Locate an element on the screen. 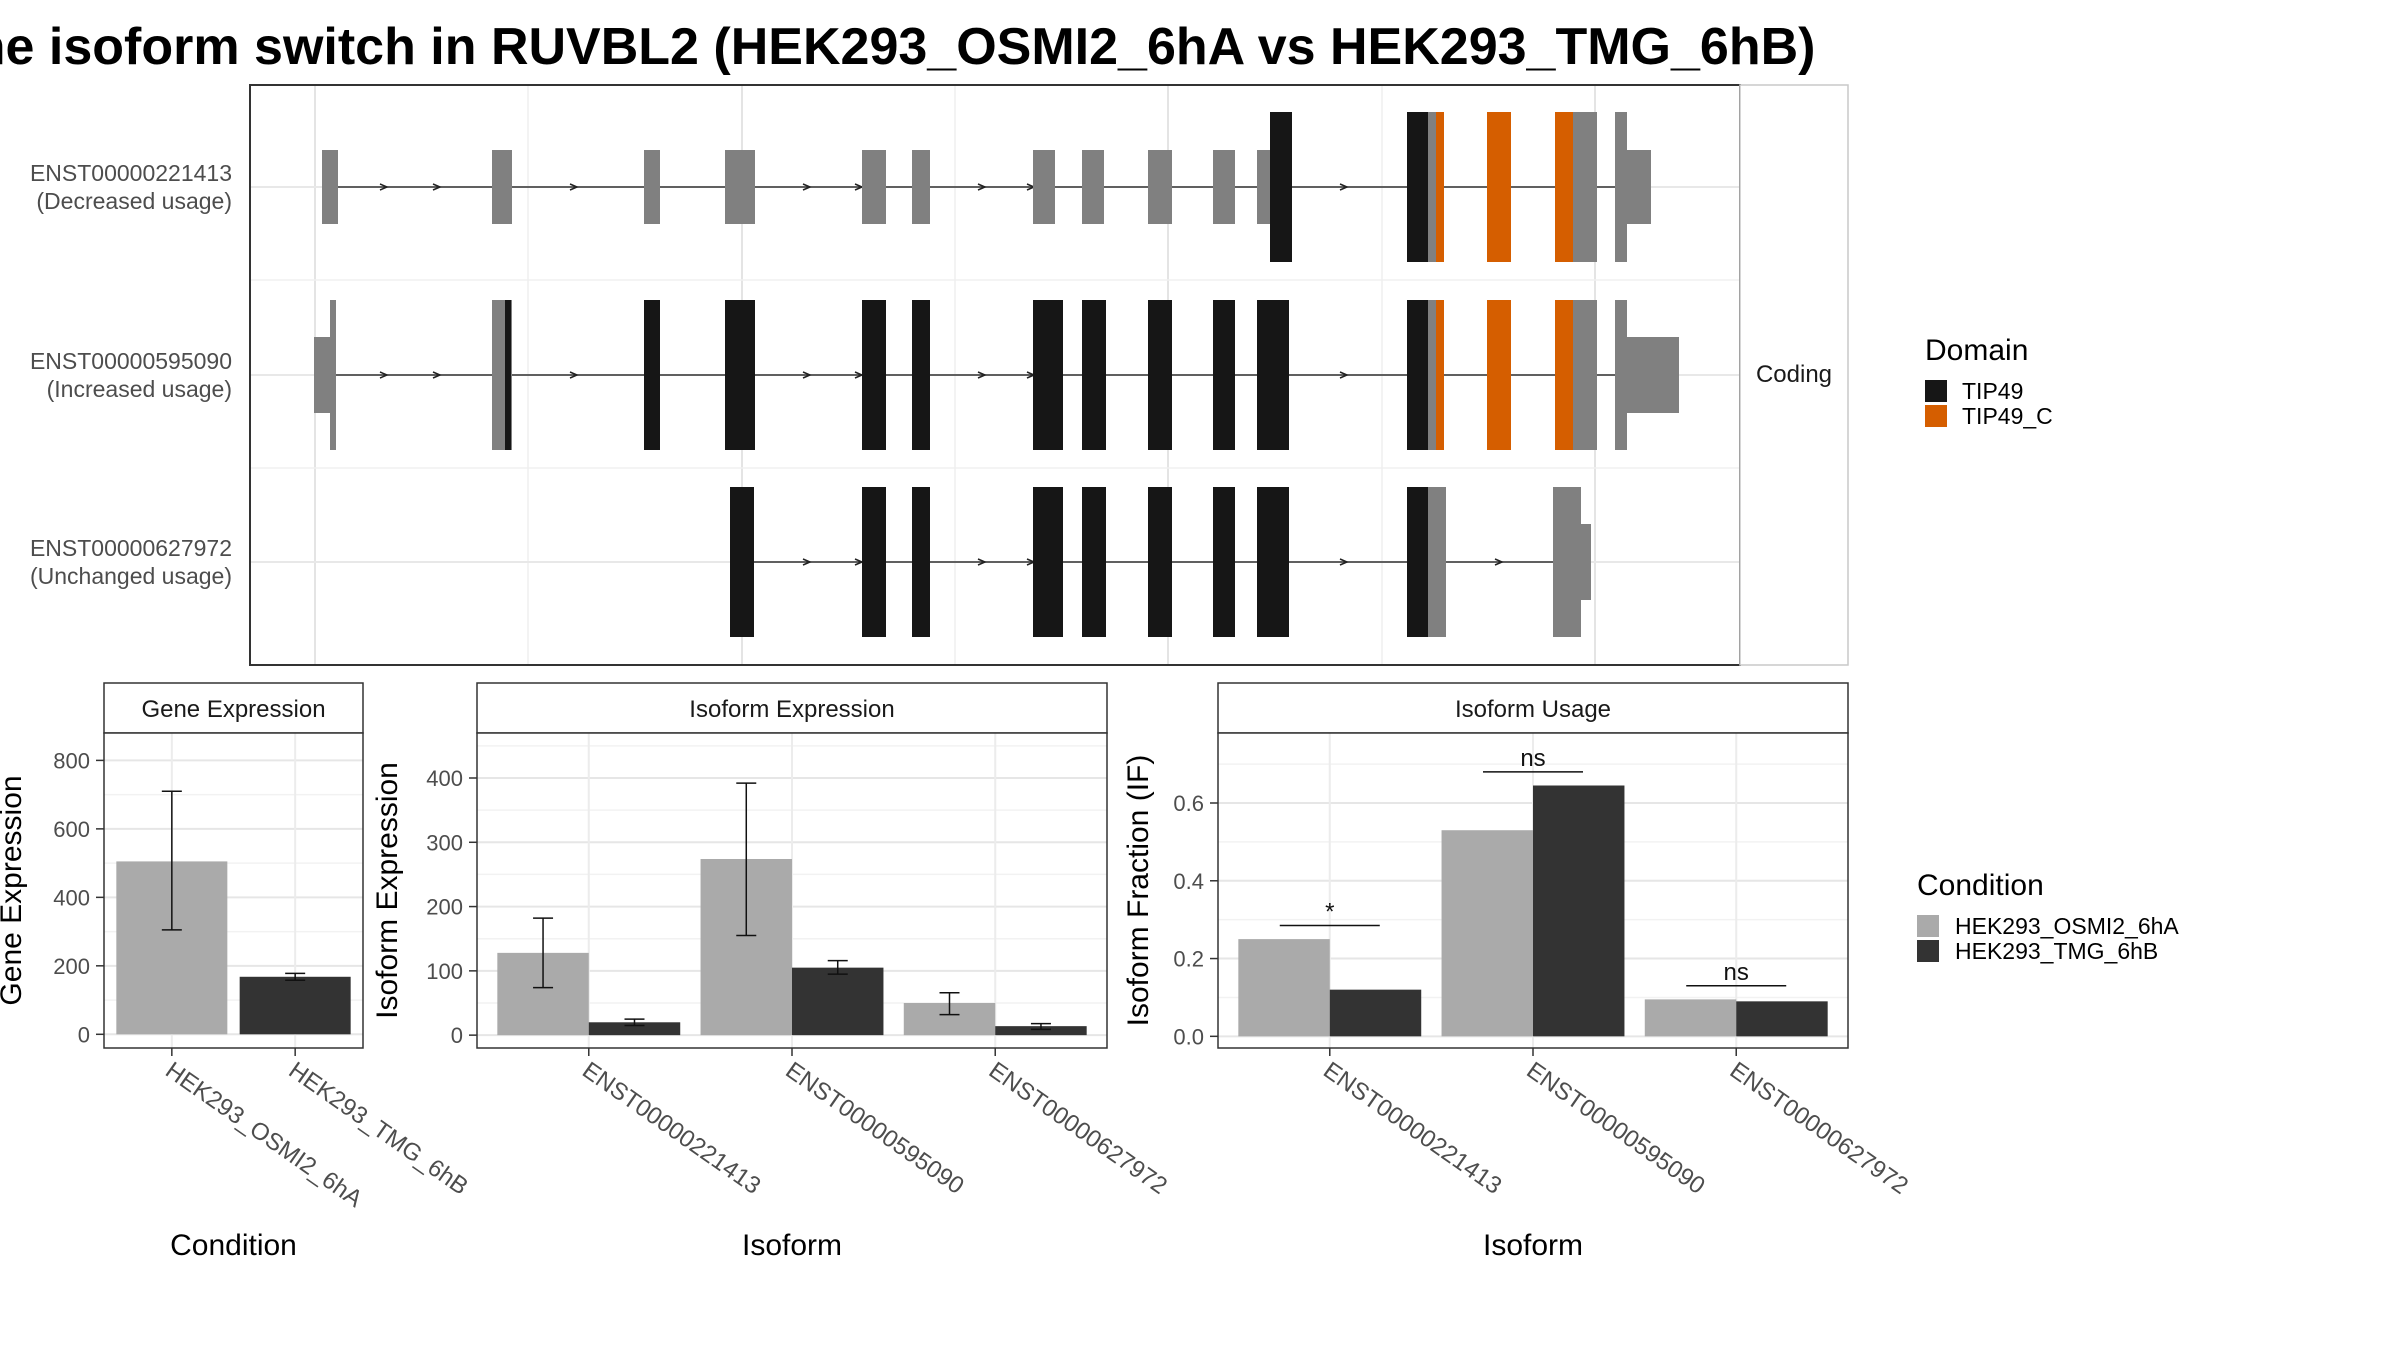  structure-strip is located at coordinates (1794, 375).